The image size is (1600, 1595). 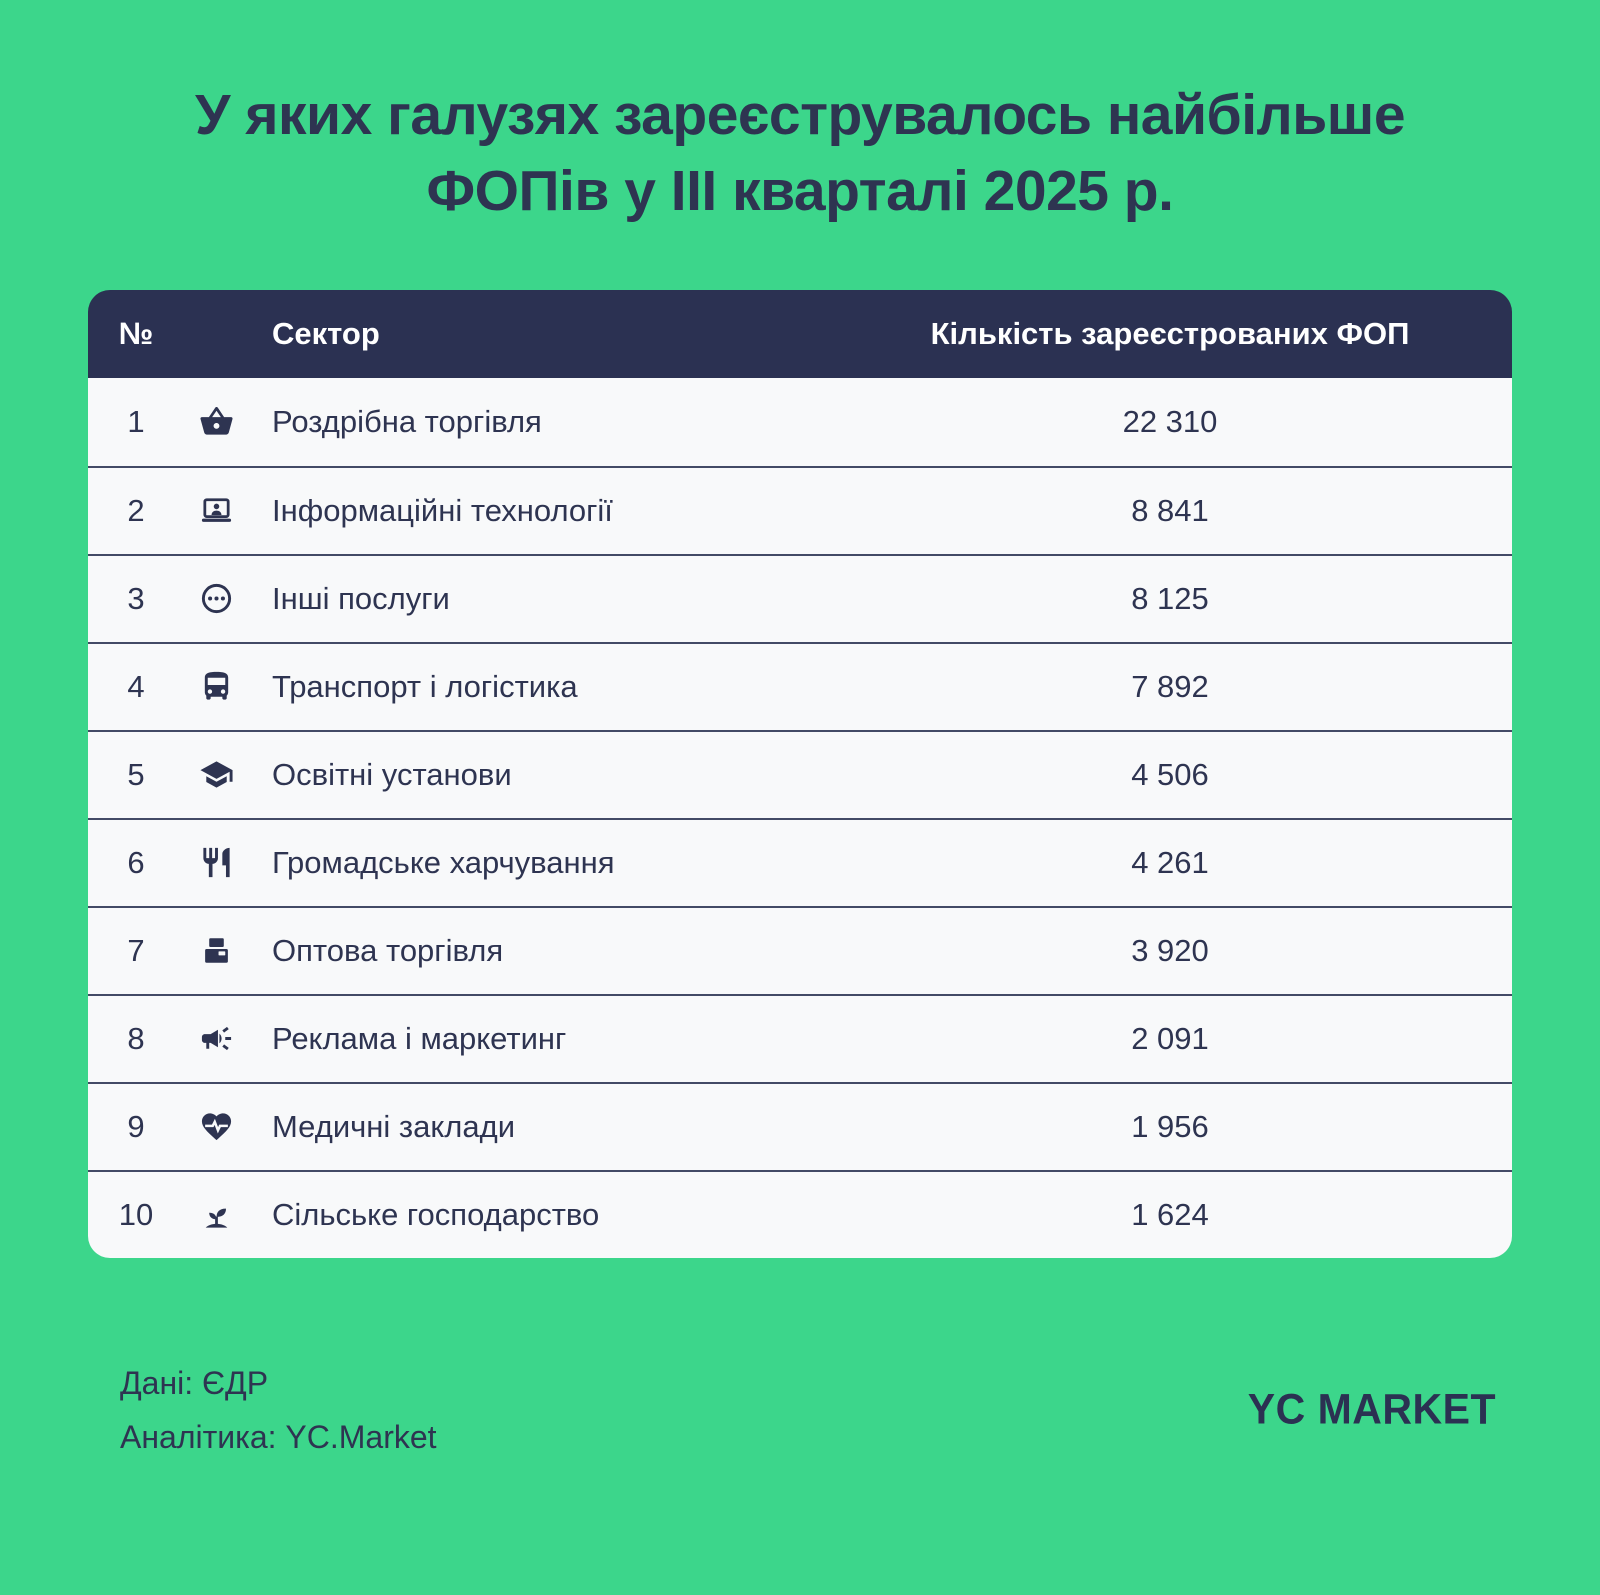 What do you see at coordinates (216, 1038) in the screenshot?
I see `megaphone-icon` at bounding box center [216, 1038].